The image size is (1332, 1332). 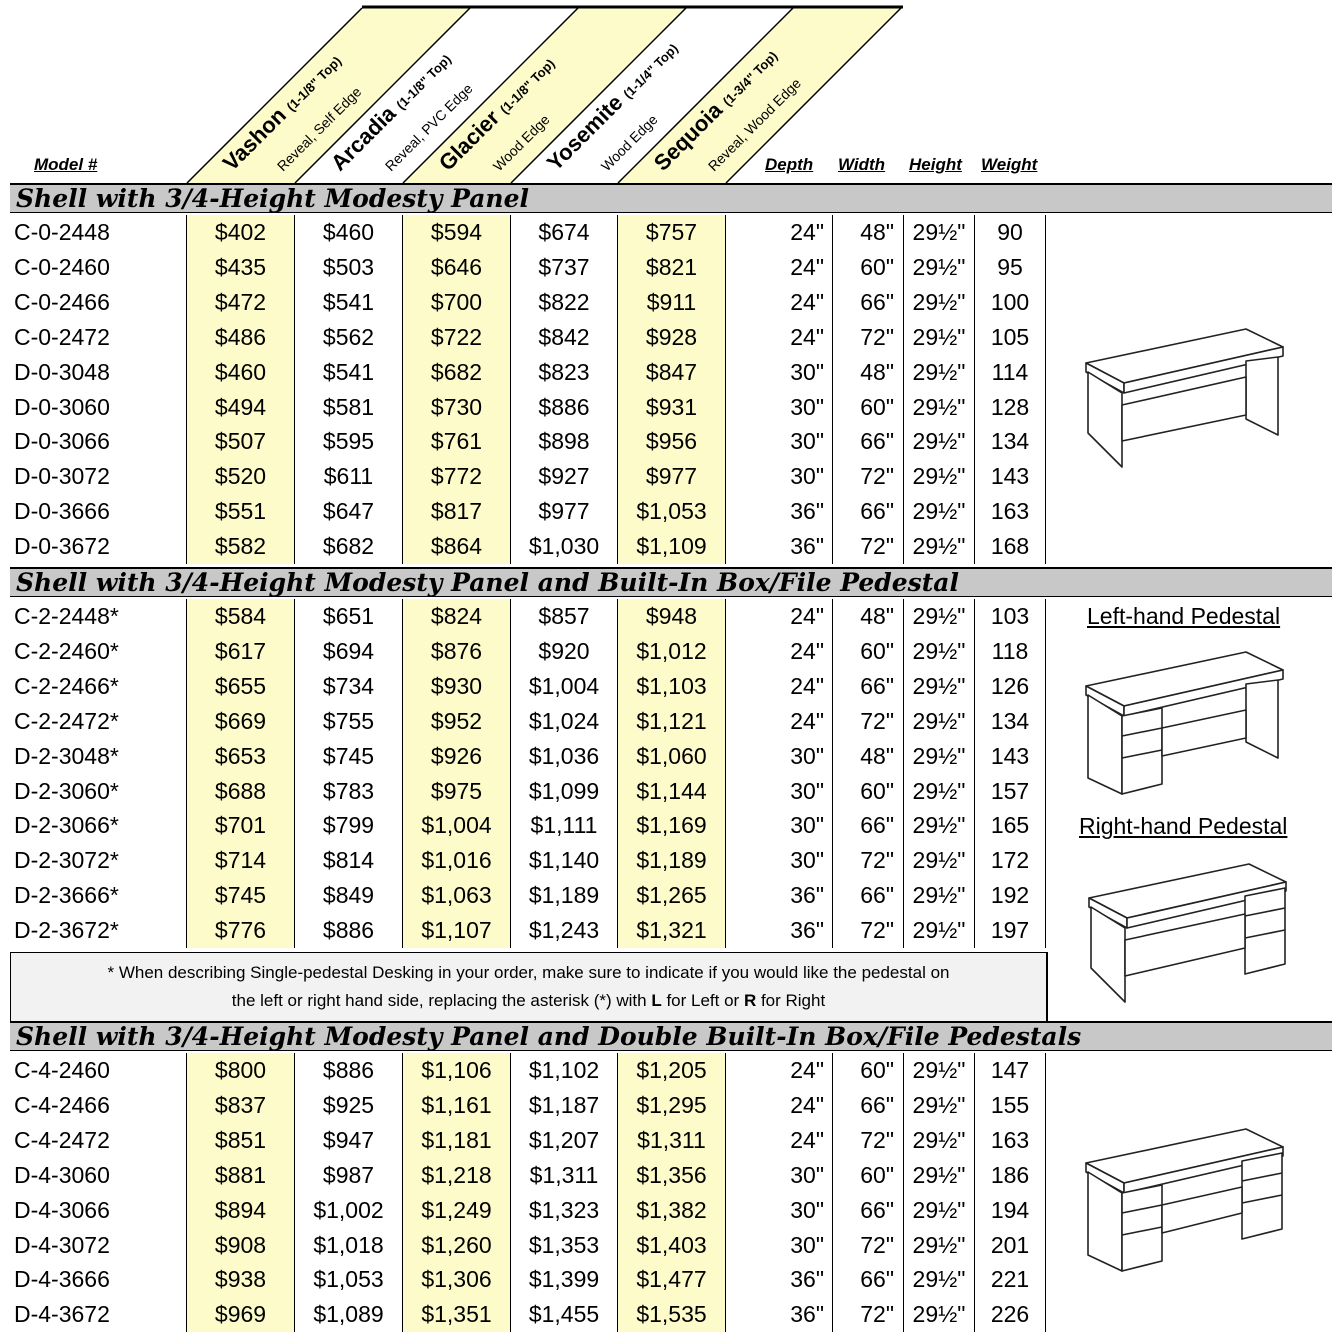 I want to click on weight-cell: 143, so click(x=1010, y=477).